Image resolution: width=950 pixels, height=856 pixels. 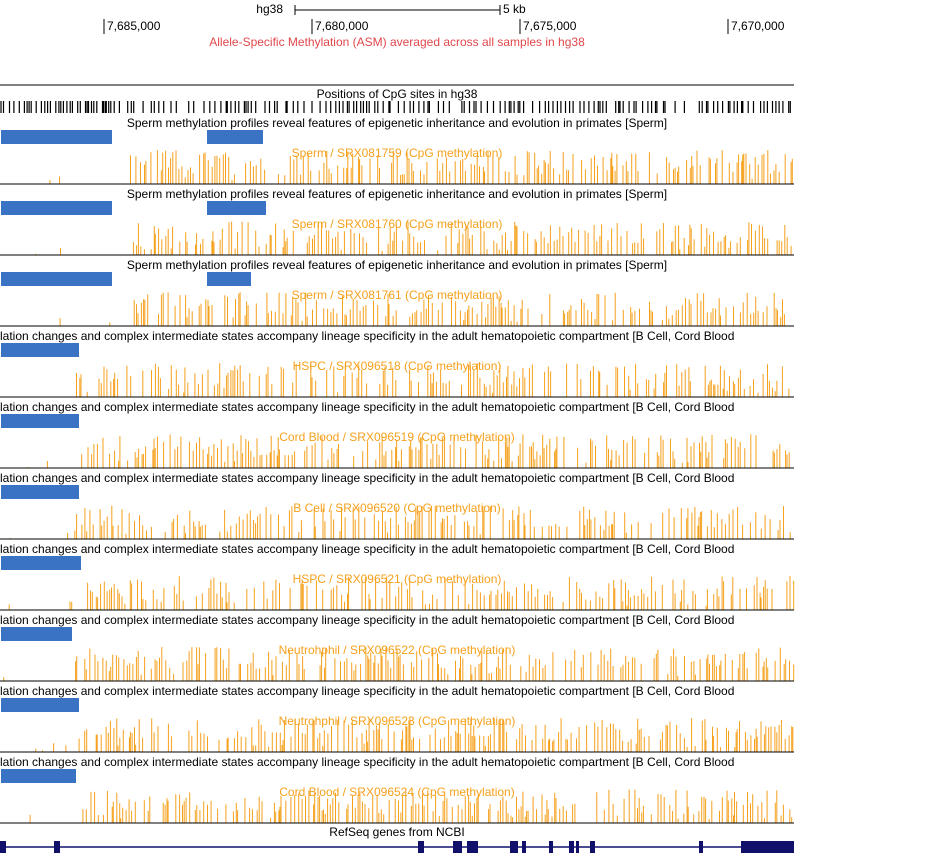 What do you see at coordinates (397, 295) in the screenshot?
I see `sample-label: Sperm / SRX081761 (CpG methylation)` at bounding box center [397, 295].